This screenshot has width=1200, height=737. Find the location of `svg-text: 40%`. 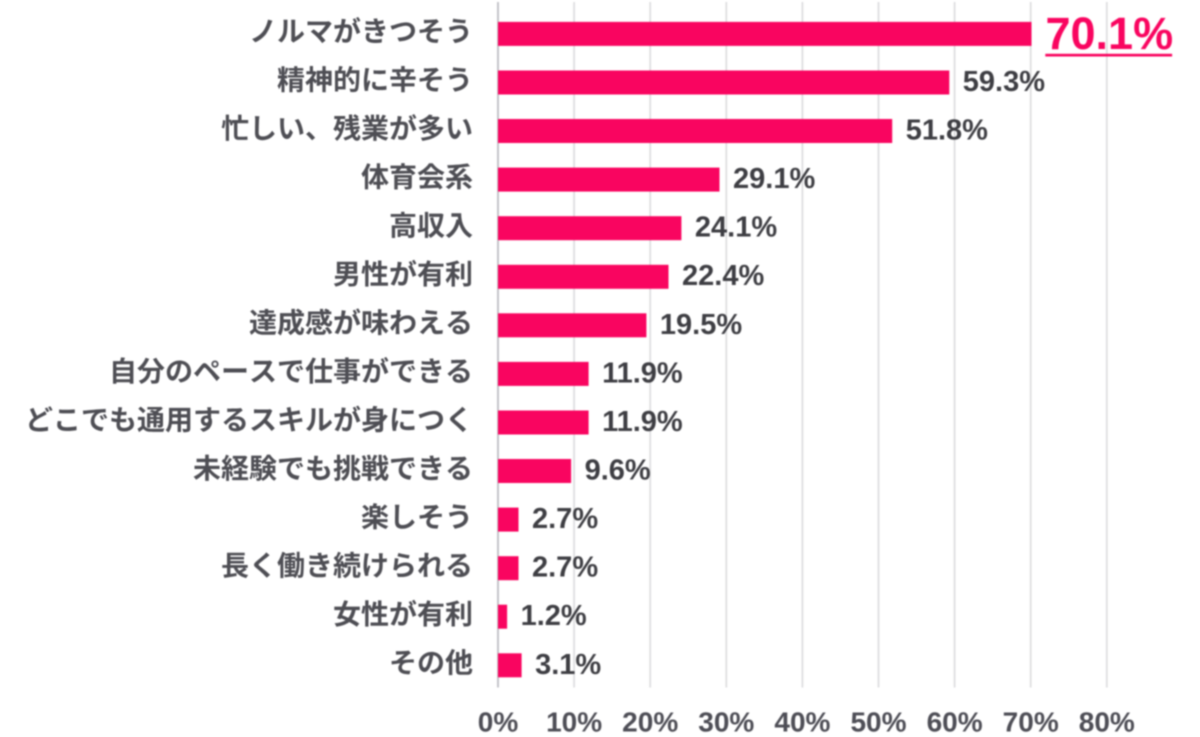

svg-text: 40% is located at coordinates (802, 722).